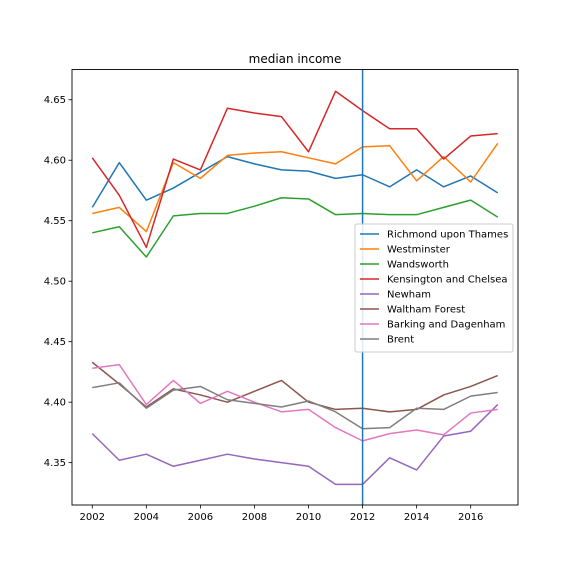 The image size is (576, 576). Describe the element at coordinates (418, 265) in the screenshot. I see `legend-label-2: Wandsworth` at that location.